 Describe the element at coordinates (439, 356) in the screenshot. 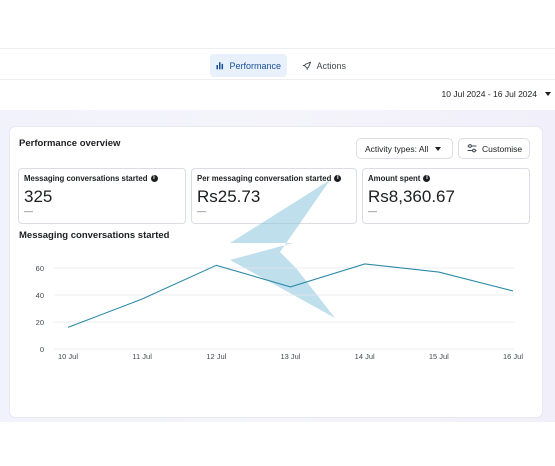

I see `x-tick-label: 15 Jul` at that location.